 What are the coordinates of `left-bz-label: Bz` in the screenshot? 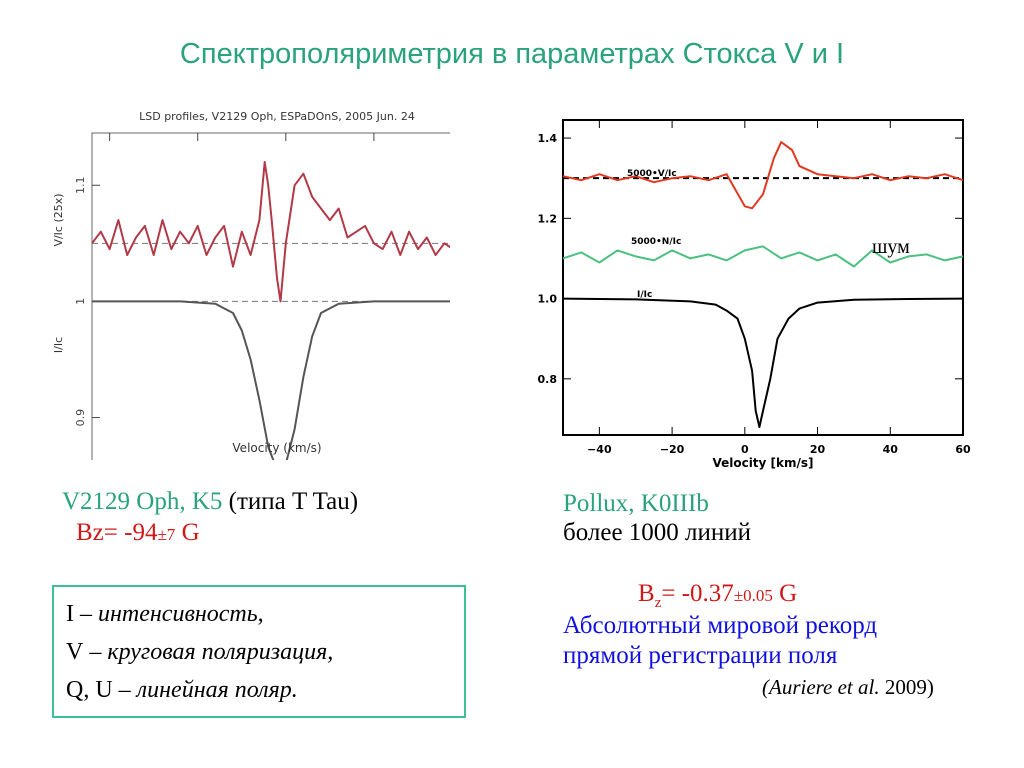 It's located at (90, 532).